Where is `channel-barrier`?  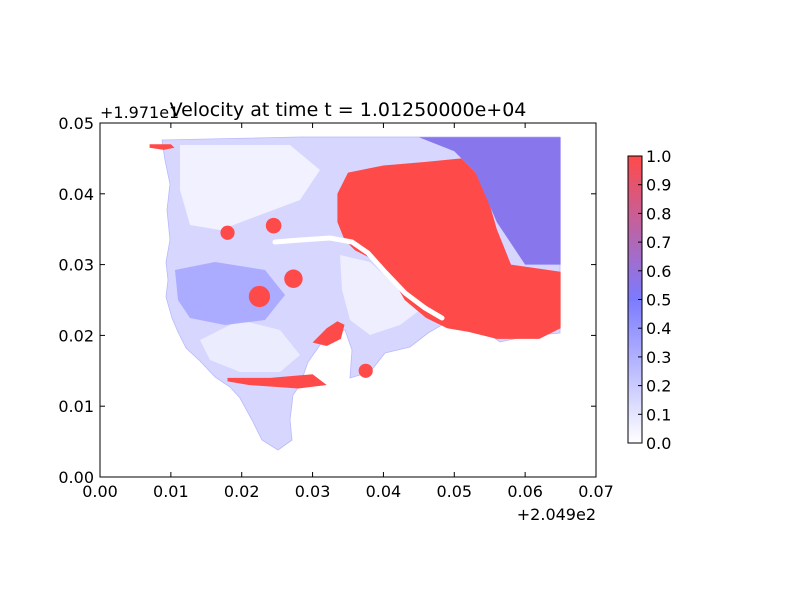 channel-barrier is located at coordinates (358, 278).